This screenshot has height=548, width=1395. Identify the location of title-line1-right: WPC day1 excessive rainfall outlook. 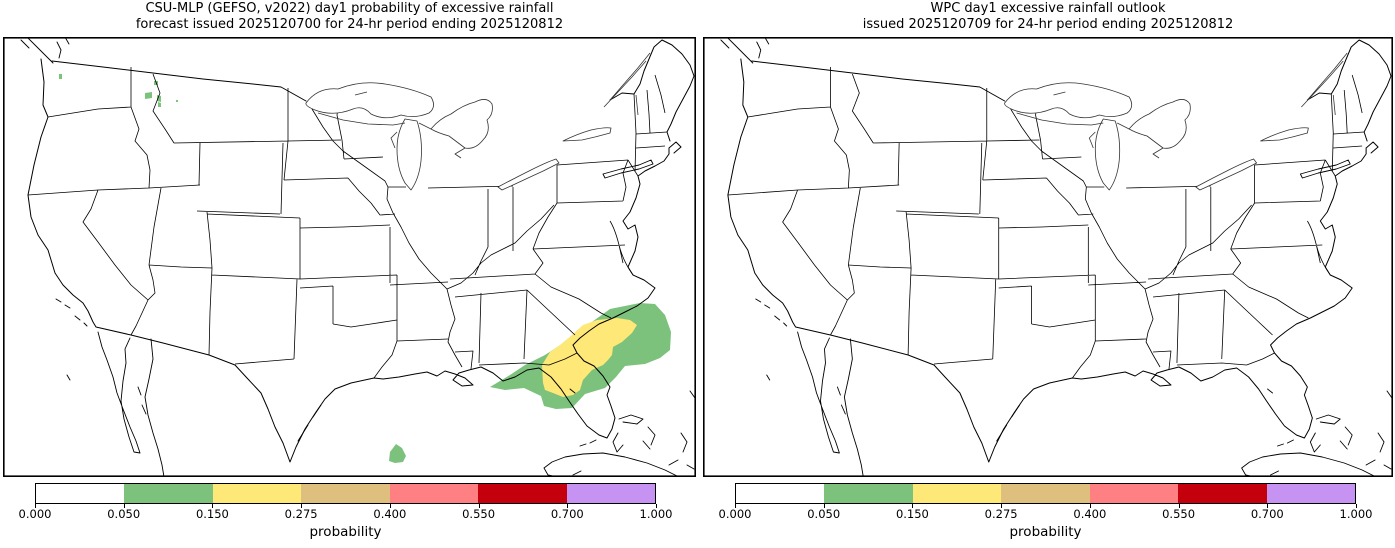
(1048, 8).